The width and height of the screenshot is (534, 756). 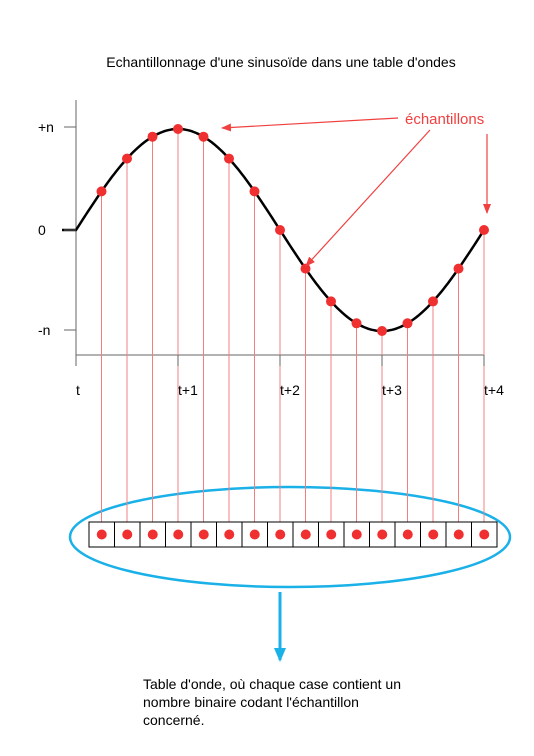 What do you see at coordinates (392, 390) in the screenshot?
I see `x-tick-label: t+3` at bounding box center [392, 390].